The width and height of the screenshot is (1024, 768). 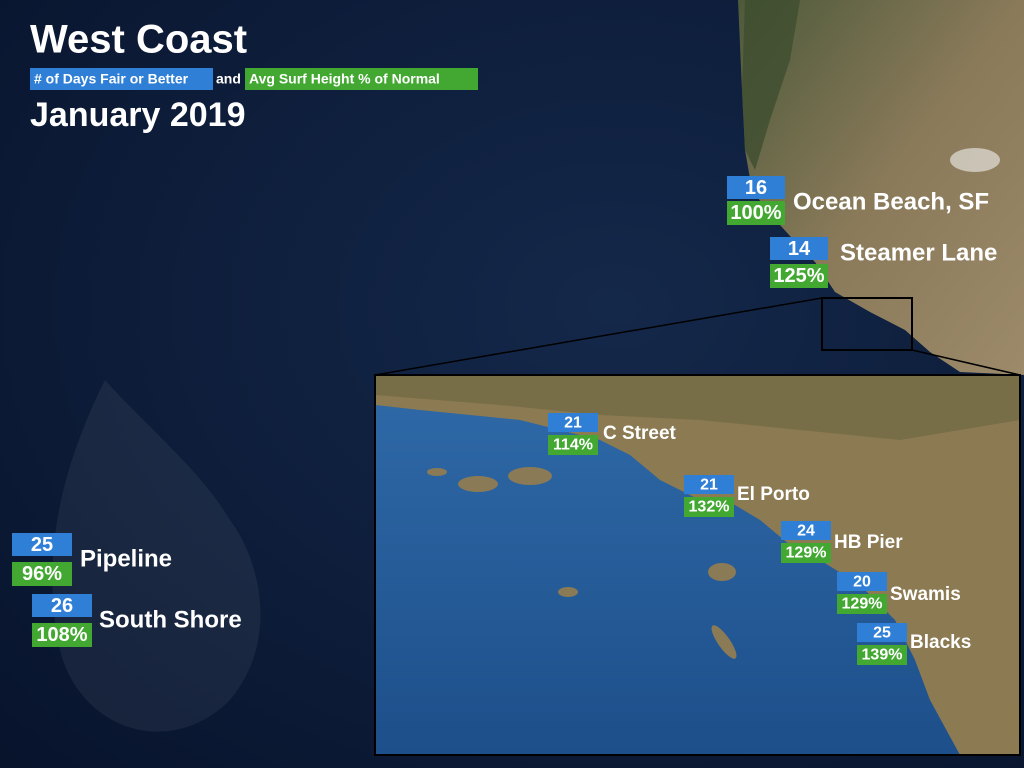 I want to click on spot-name: HB Pier, so click(x=868, y=542).